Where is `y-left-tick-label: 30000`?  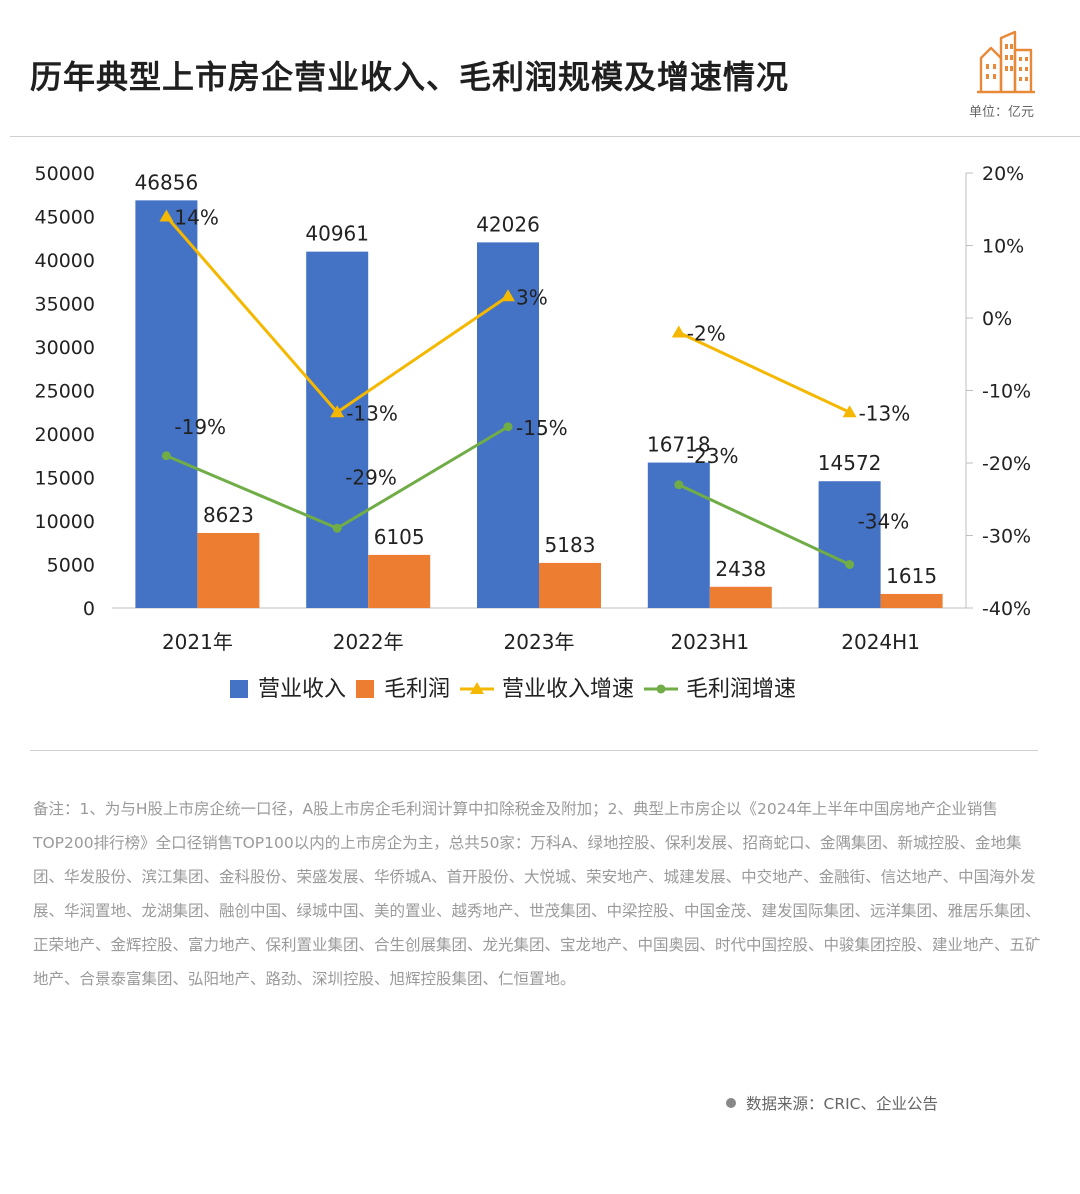 y-left-tick-label: 30000 is located at coordinates (65, 348).